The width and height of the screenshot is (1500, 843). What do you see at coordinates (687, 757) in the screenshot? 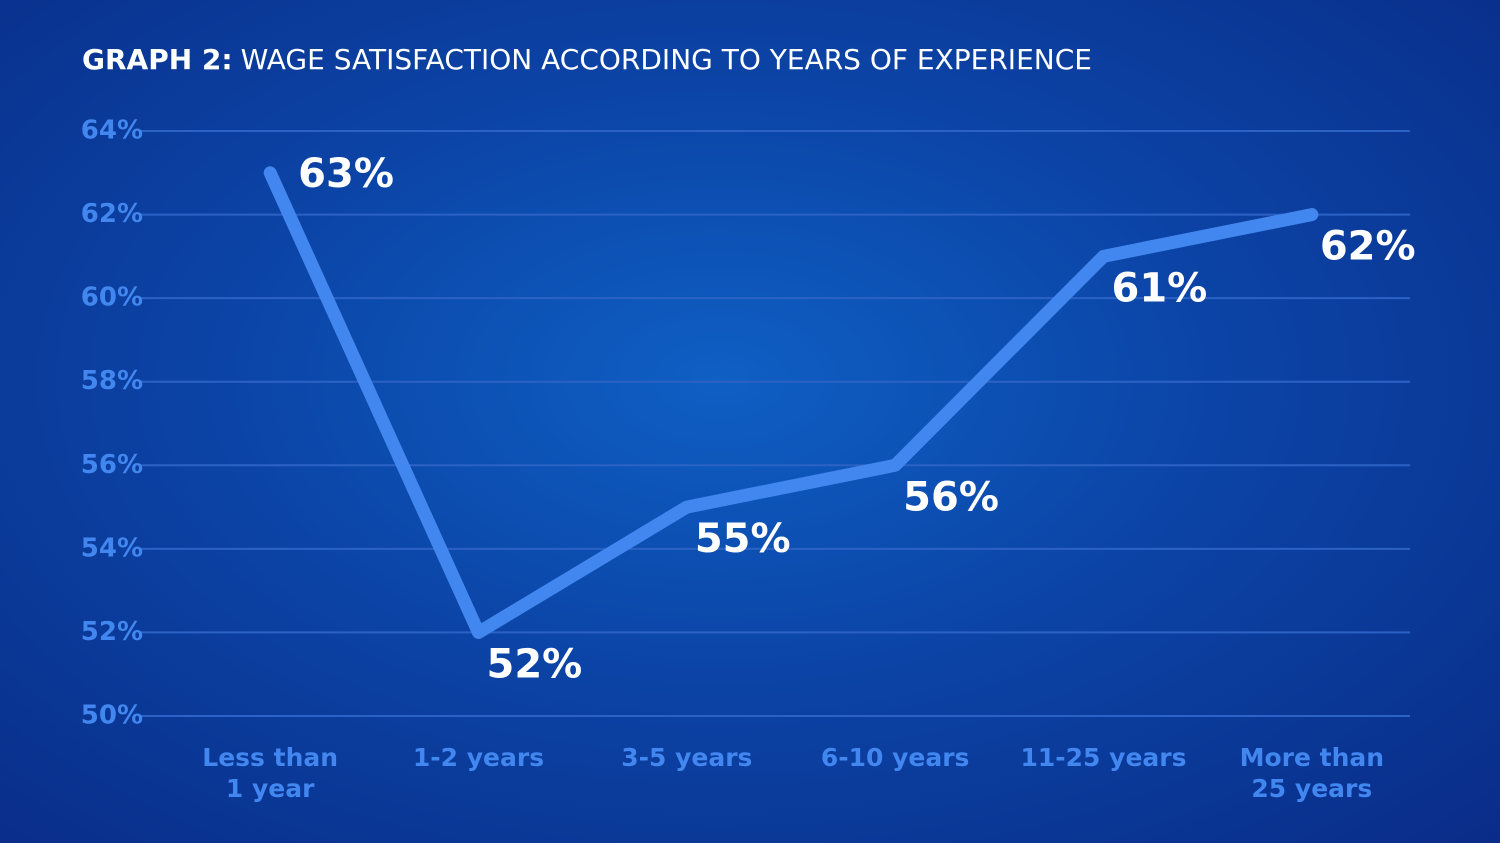
I see `x-tick-label: 3-5 years` at bounding box center [687, 757].